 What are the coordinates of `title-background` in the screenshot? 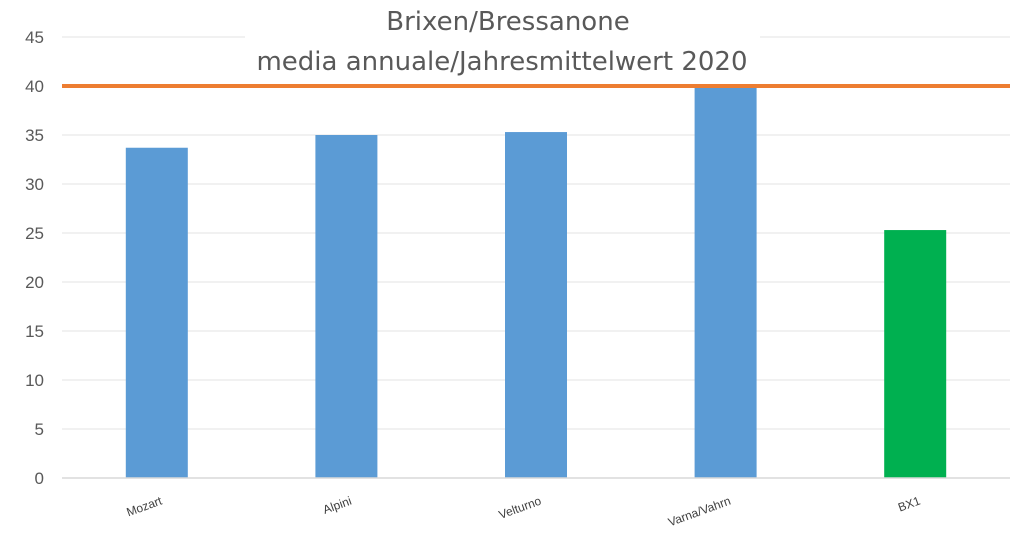 It's located at (502, 42).